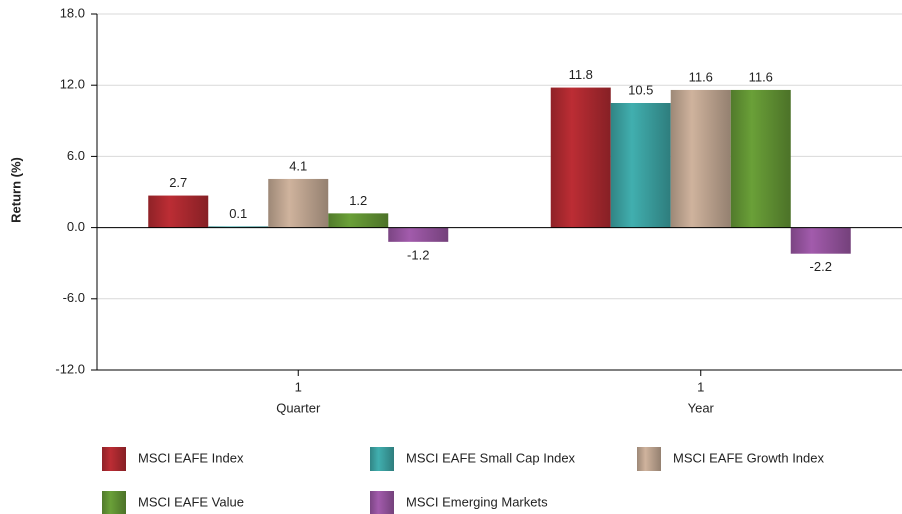  What do you see at coordinates (358, 200) in the screenshot?
I see `value-label: 1.2` at bounding box center [358, 200].